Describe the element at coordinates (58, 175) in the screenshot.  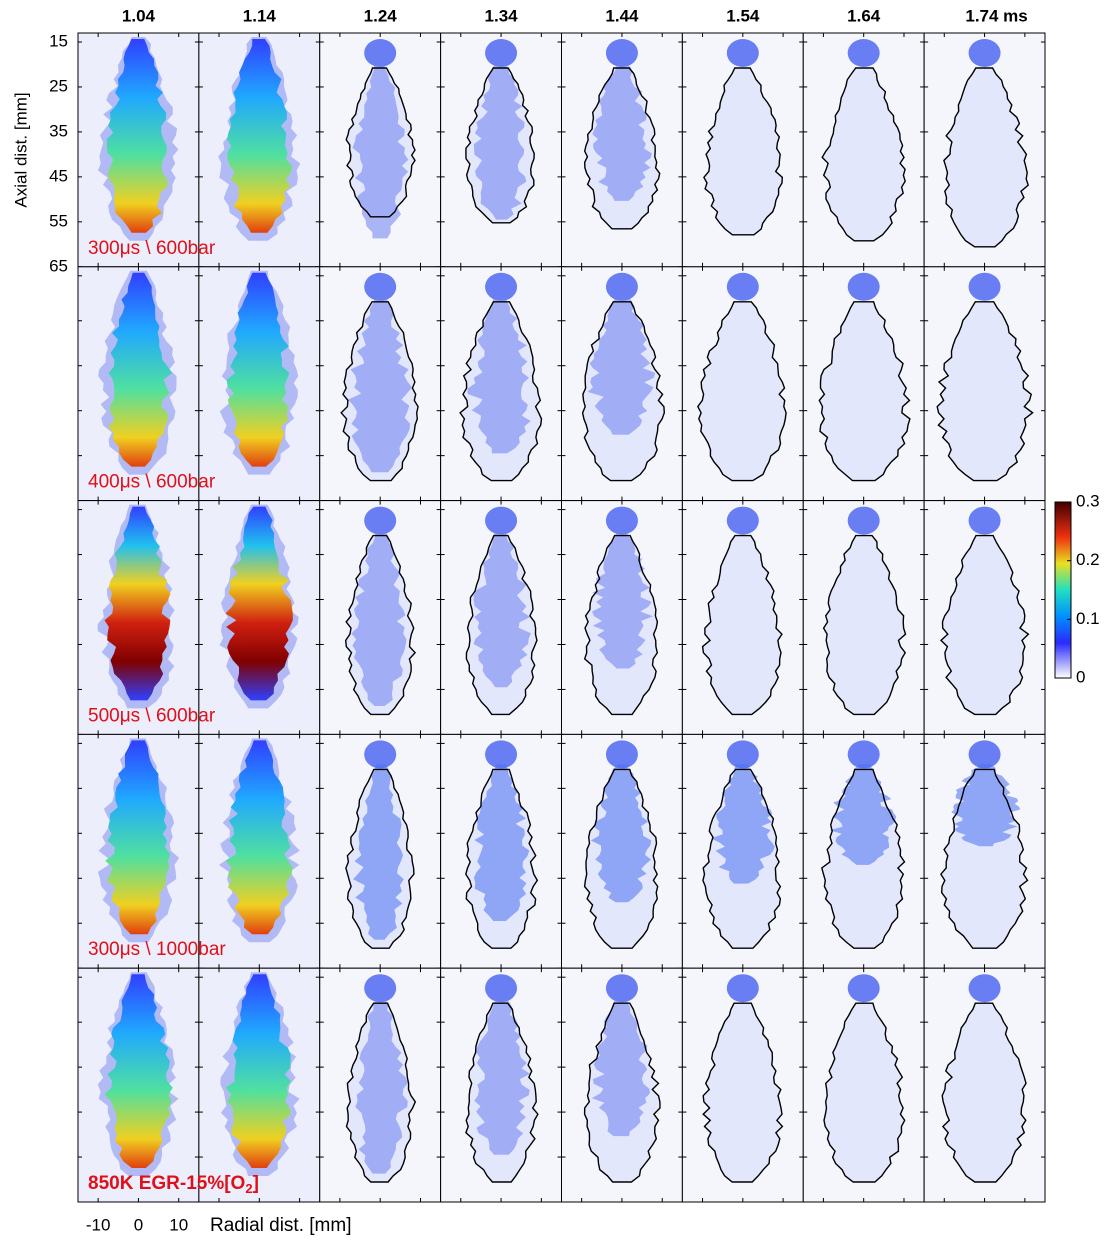
I see `y-tick-label: 45` at that location.